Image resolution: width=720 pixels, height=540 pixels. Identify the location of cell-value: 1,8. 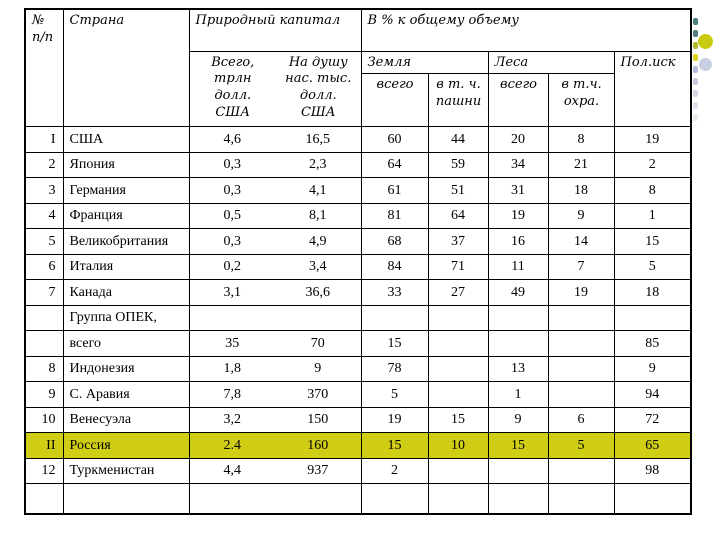
(232, 369).